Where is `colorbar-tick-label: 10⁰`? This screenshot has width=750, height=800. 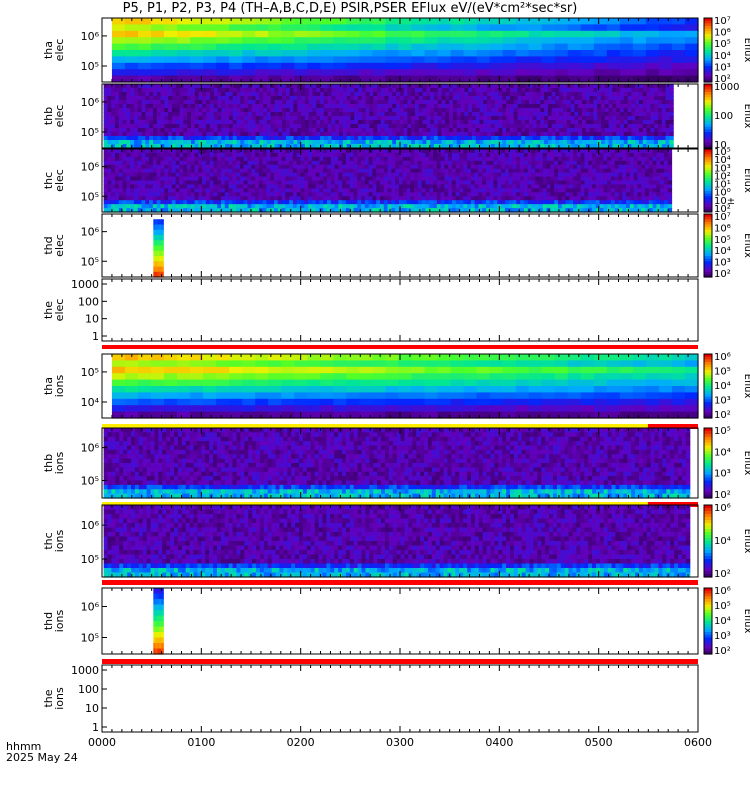 colorbar-tick-label: 10⁰ is located at coordinates (722, 193).